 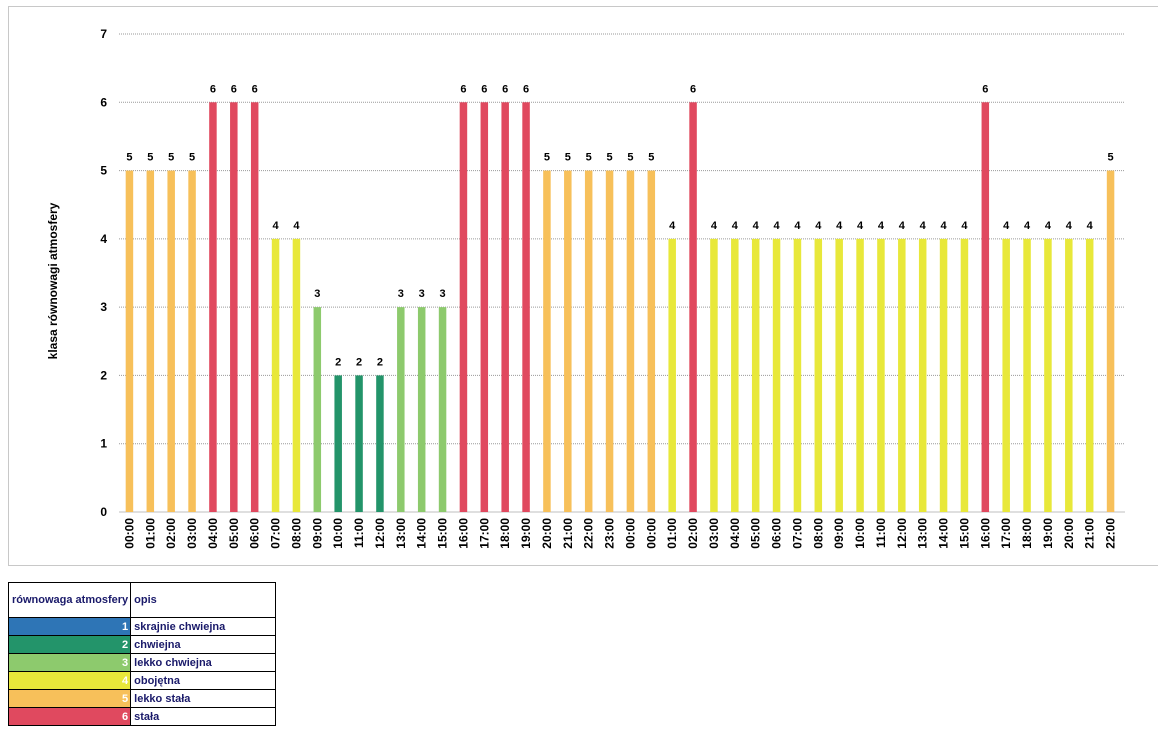 What do you see at coordinates (505, 533) in the screenshot?
I see `x-tick-label: 18:00` at bounding box center [505, 533].